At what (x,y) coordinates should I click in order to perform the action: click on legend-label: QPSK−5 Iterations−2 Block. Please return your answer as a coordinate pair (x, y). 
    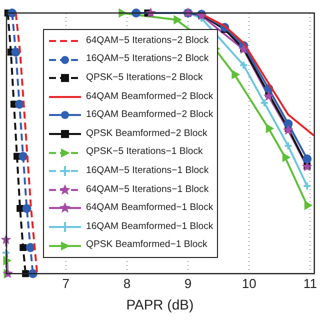
    Looking at the image, I should click on (144, 77).